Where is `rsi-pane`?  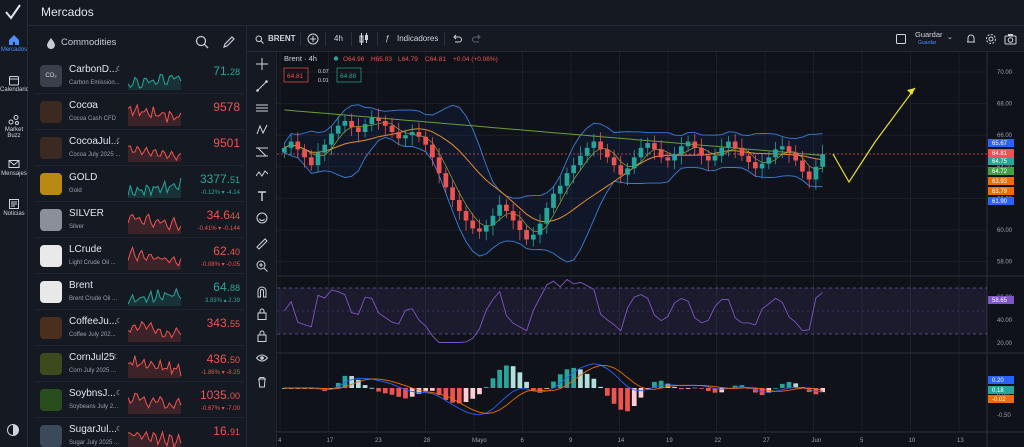 rsi-pane is located at coordinates (632, 311).